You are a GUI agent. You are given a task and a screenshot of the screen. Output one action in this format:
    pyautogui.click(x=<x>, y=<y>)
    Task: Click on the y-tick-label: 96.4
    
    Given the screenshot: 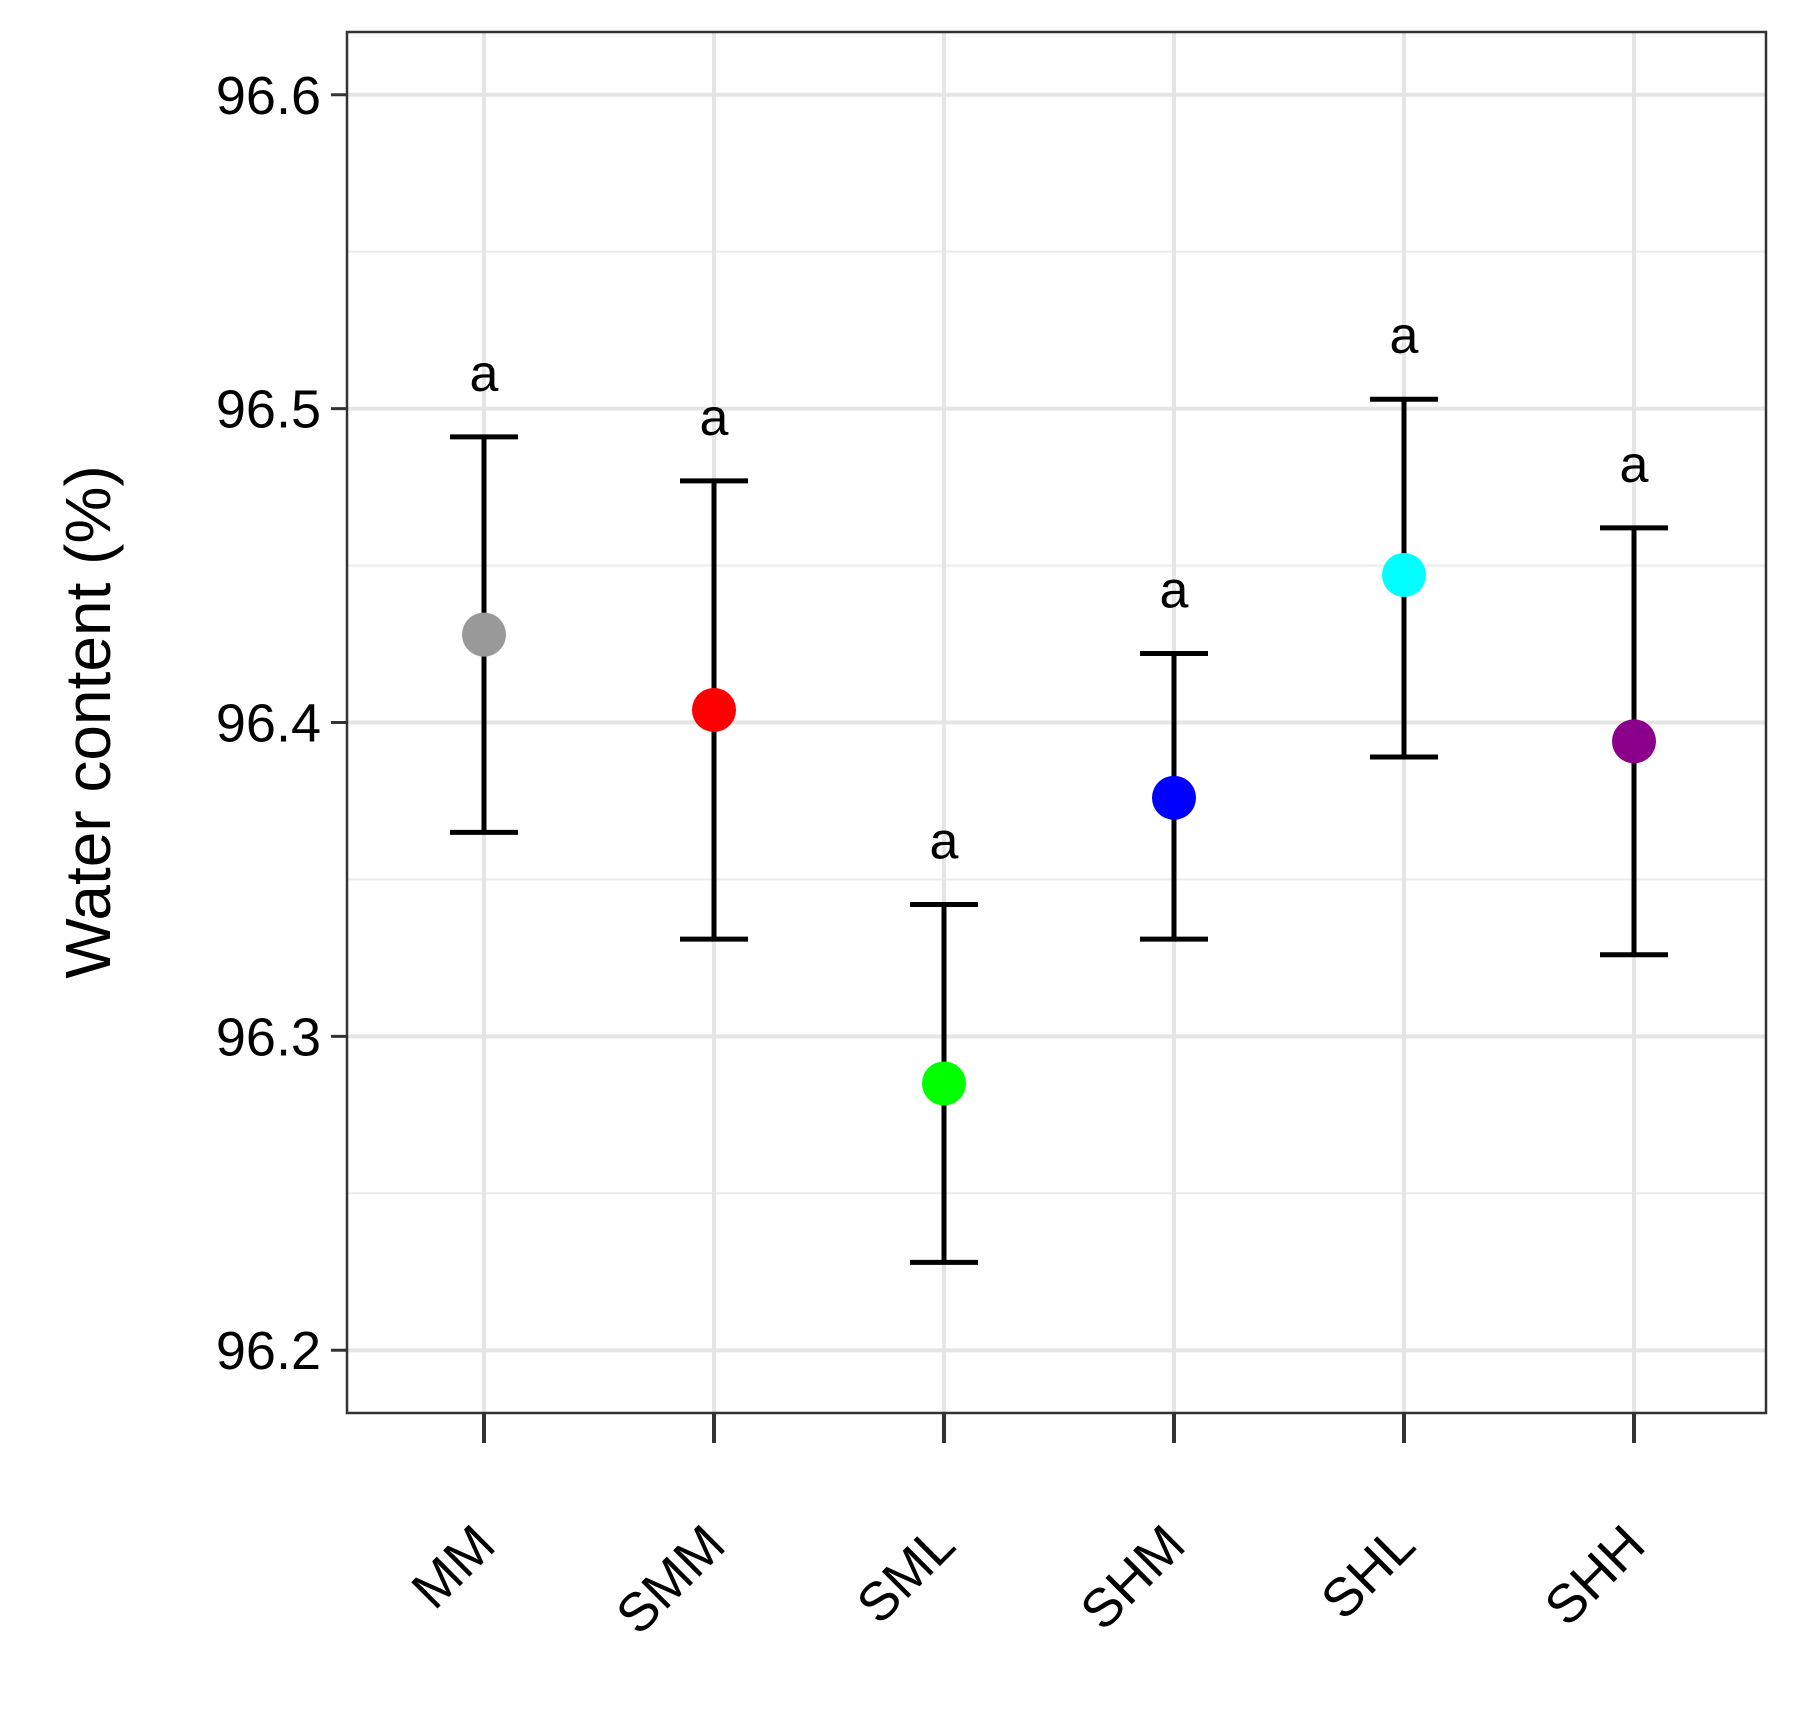 What is the action you would take?
    pyautogui.click(x=268, y=724)
    